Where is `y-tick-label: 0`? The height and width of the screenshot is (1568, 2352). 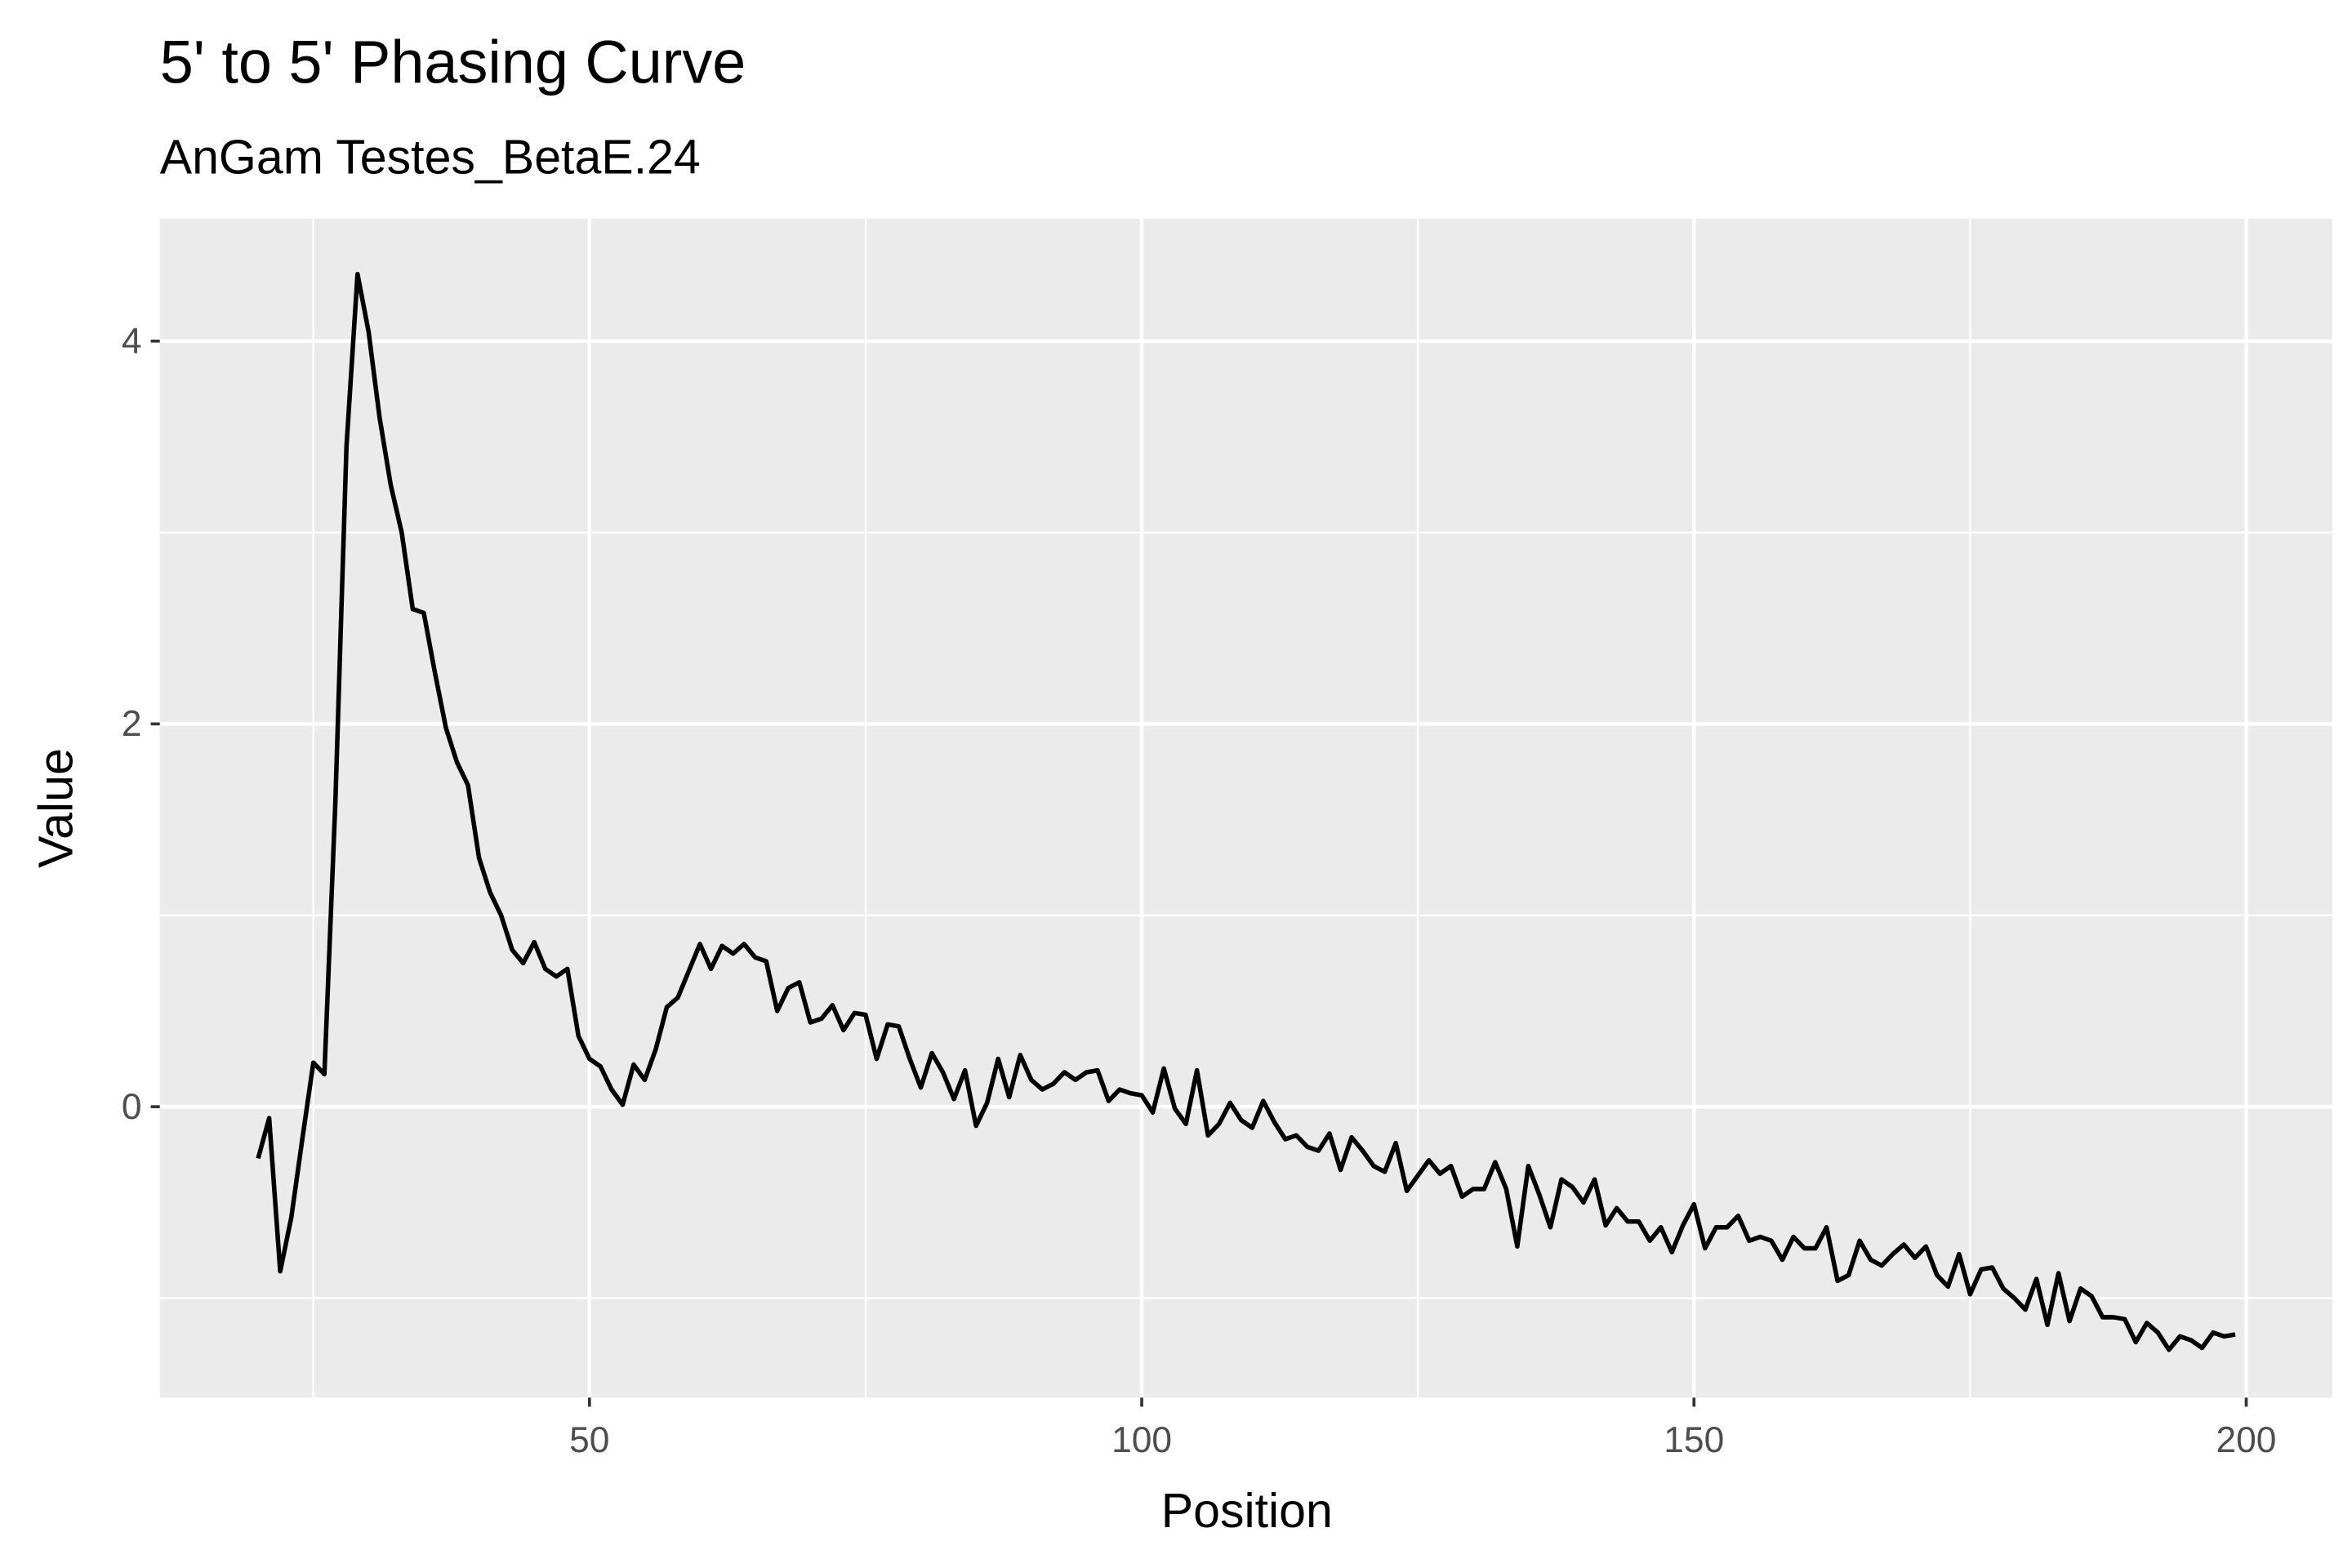 y-tick-label: 0 is located at coordinates (132, 1107).